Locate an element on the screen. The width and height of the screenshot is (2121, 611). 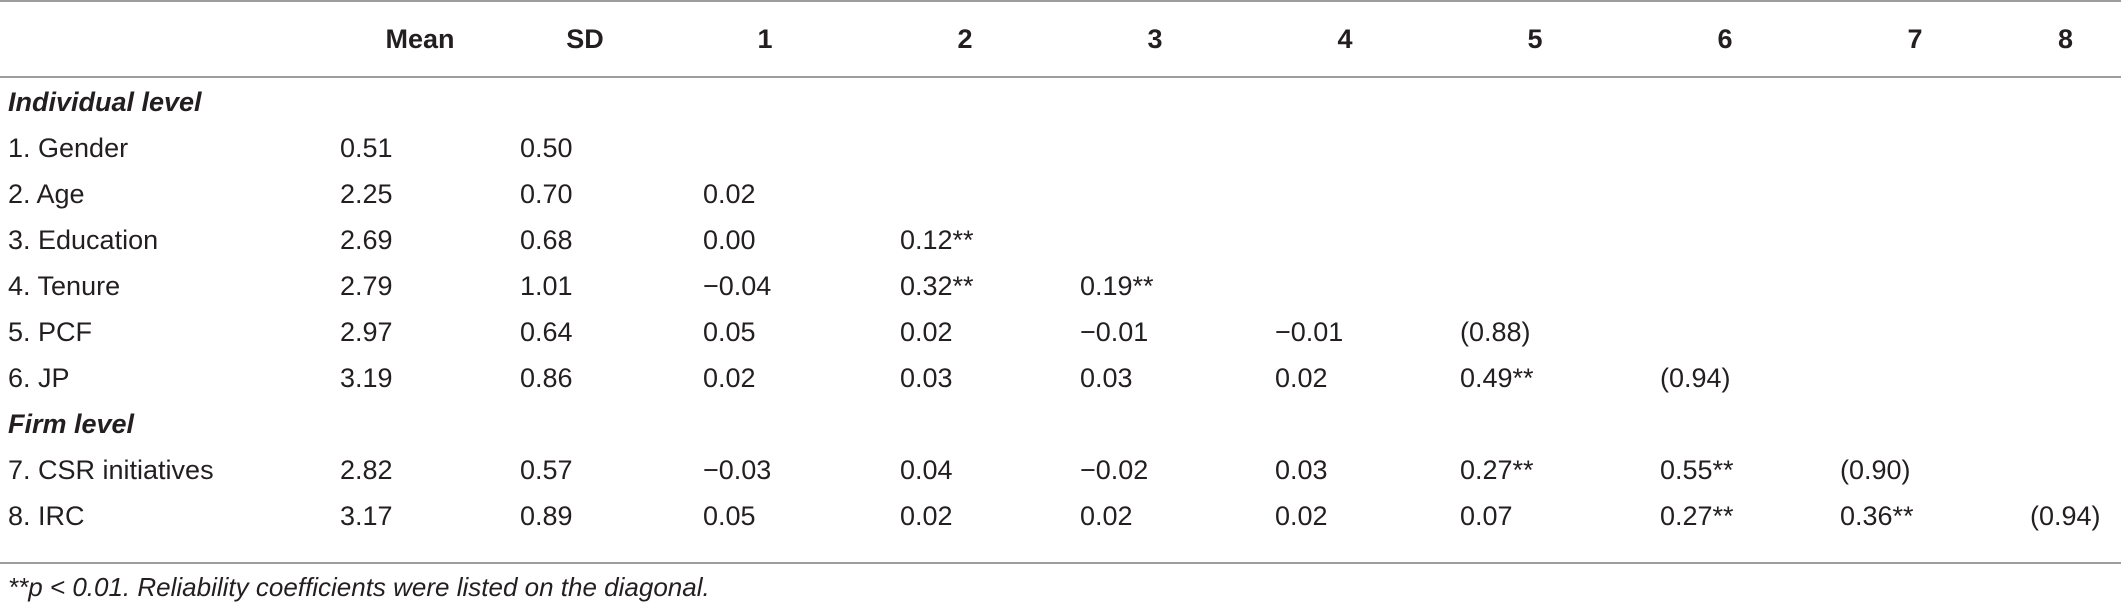
table-cell: 0.04 is located at coordinates (926, 469).